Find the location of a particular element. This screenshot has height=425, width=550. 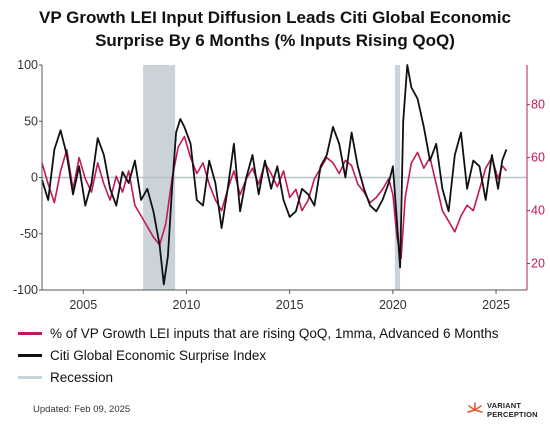

brand-line-2: PERCEPTION is located at coordinates (512, 414).